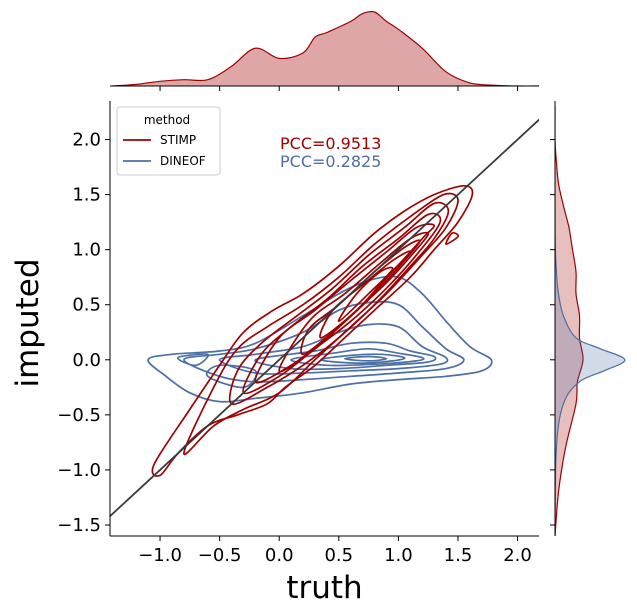 The height and width of the screenshot is (615, 637). Describe the element at coordinates (79, 470) in the screenshot. I see `y-tick-label: −1.0` at that location.